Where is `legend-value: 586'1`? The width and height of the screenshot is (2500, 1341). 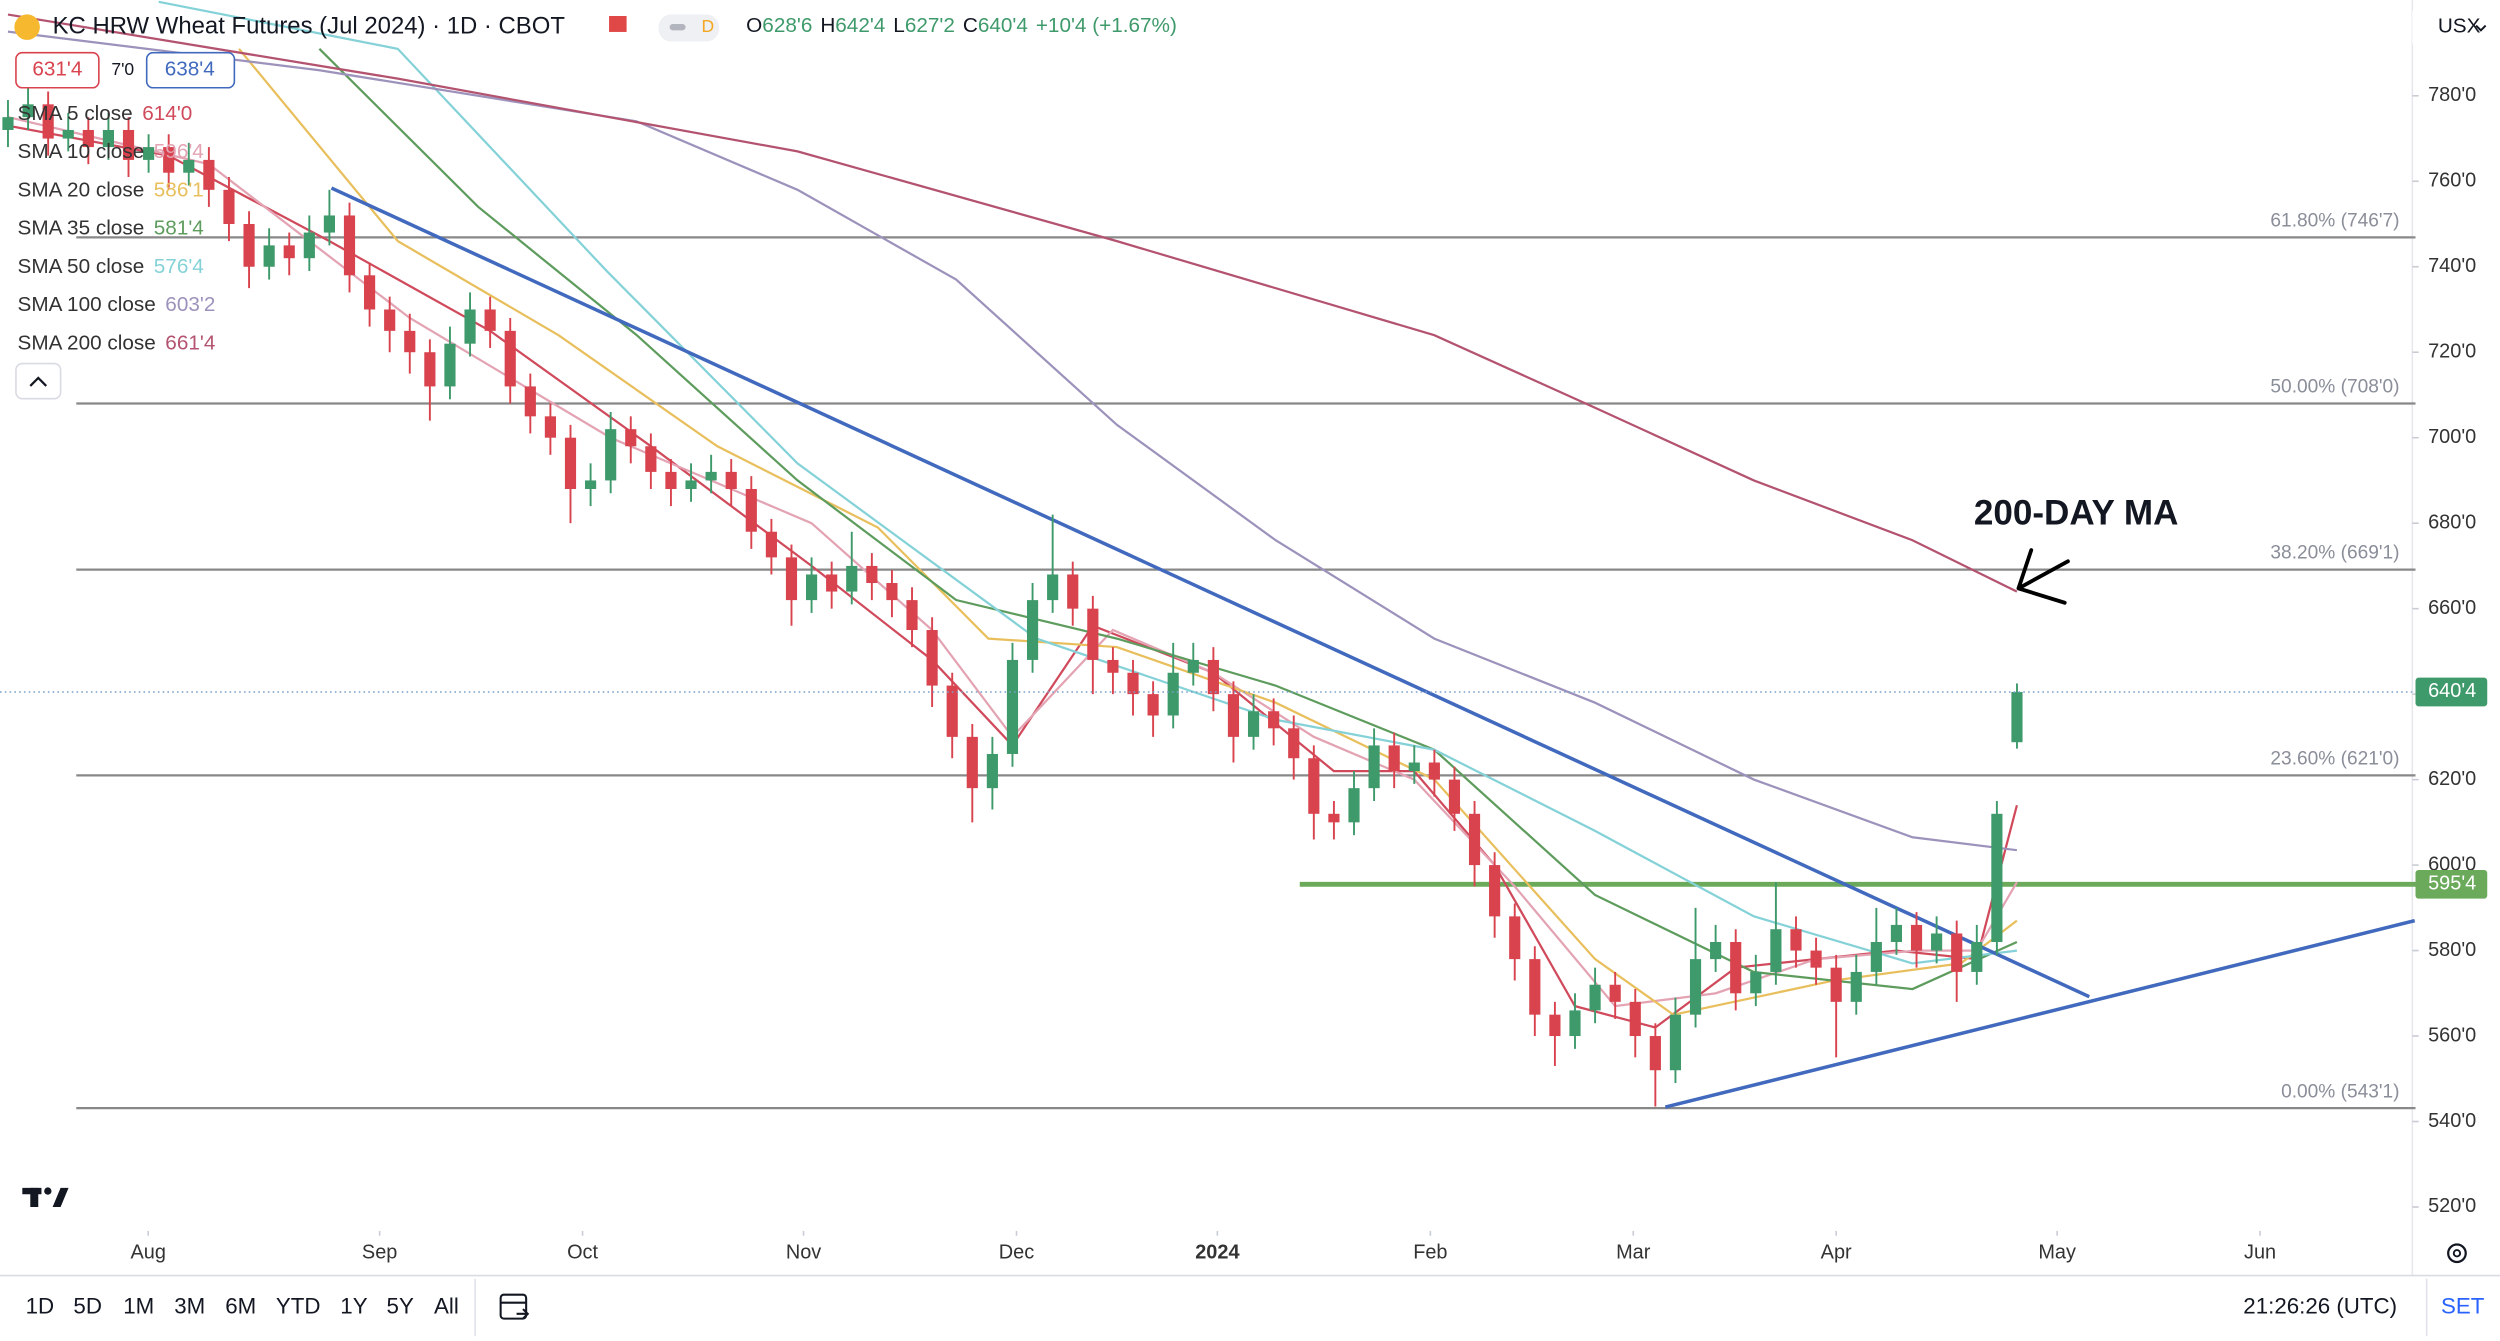 legend-value: 586'1 is located at coordinates (179, 190).